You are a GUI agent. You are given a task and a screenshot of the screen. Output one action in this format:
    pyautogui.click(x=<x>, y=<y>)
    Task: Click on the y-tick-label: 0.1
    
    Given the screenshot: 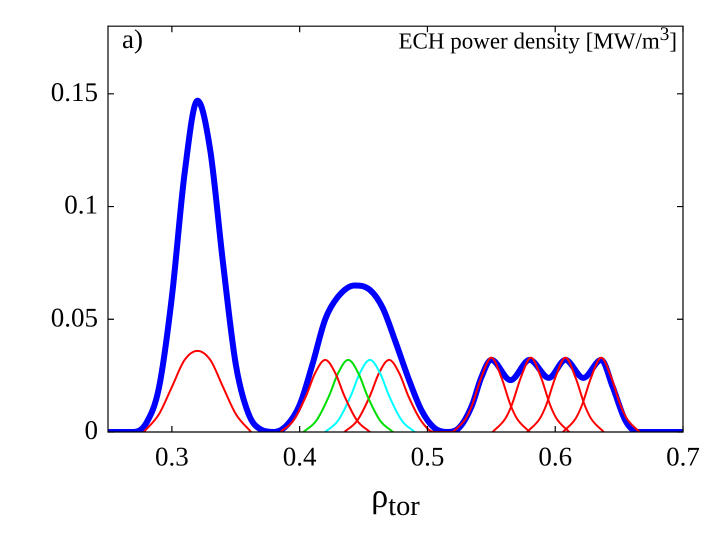 What is the action you would take?
    pyautogui.click(x=81, y=205)
    